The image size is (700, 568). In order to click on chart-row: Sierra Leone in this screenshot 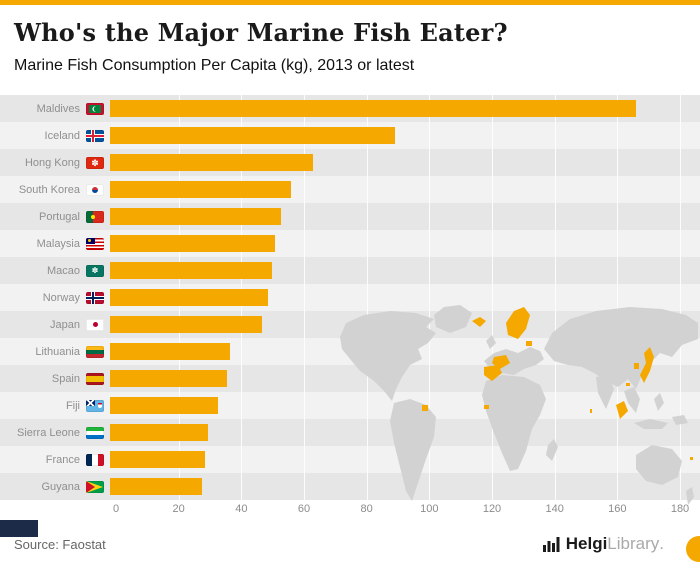, I will do `click(350, 432)`.